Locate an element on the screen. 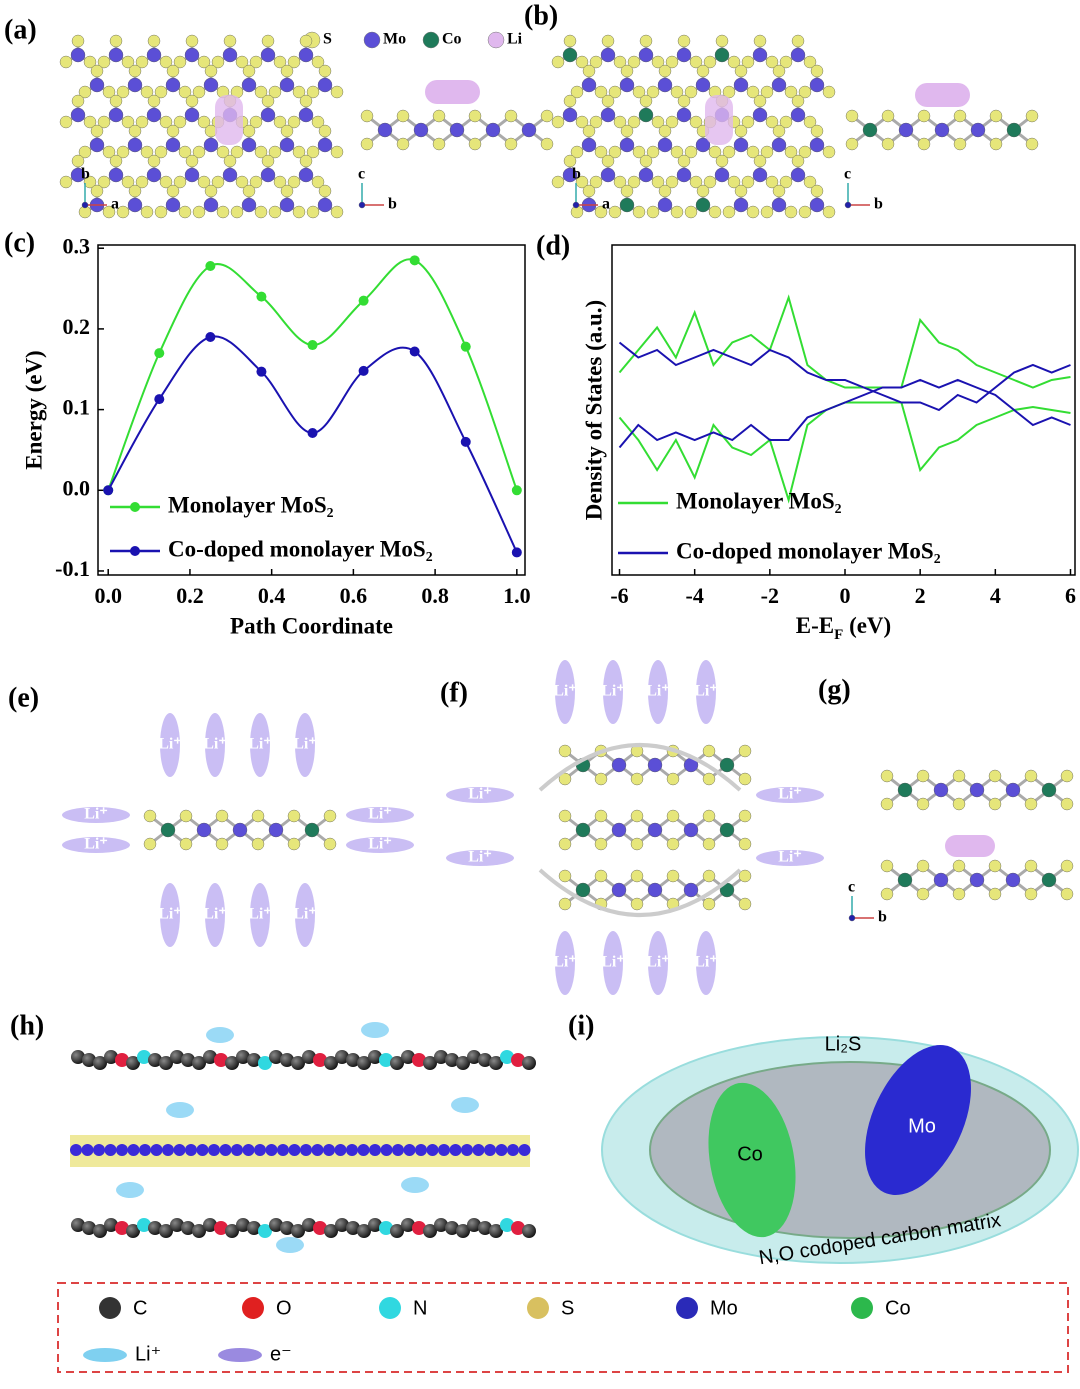 The image size is (1080, 1389). text: Co is located at coordinates (750, 1154).